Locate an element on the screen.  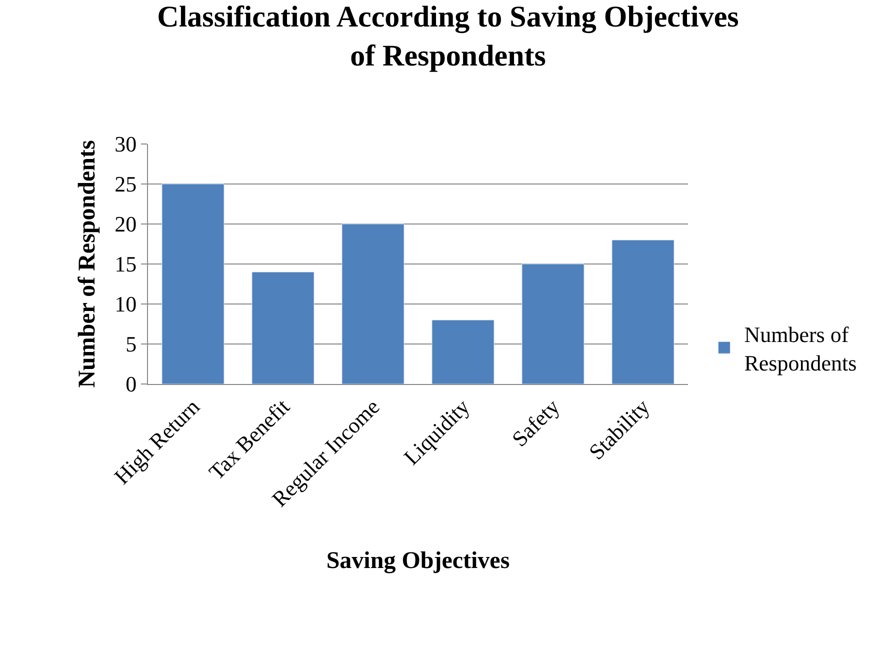
y-tick-label: 25 is located at coordinates (125, 184).